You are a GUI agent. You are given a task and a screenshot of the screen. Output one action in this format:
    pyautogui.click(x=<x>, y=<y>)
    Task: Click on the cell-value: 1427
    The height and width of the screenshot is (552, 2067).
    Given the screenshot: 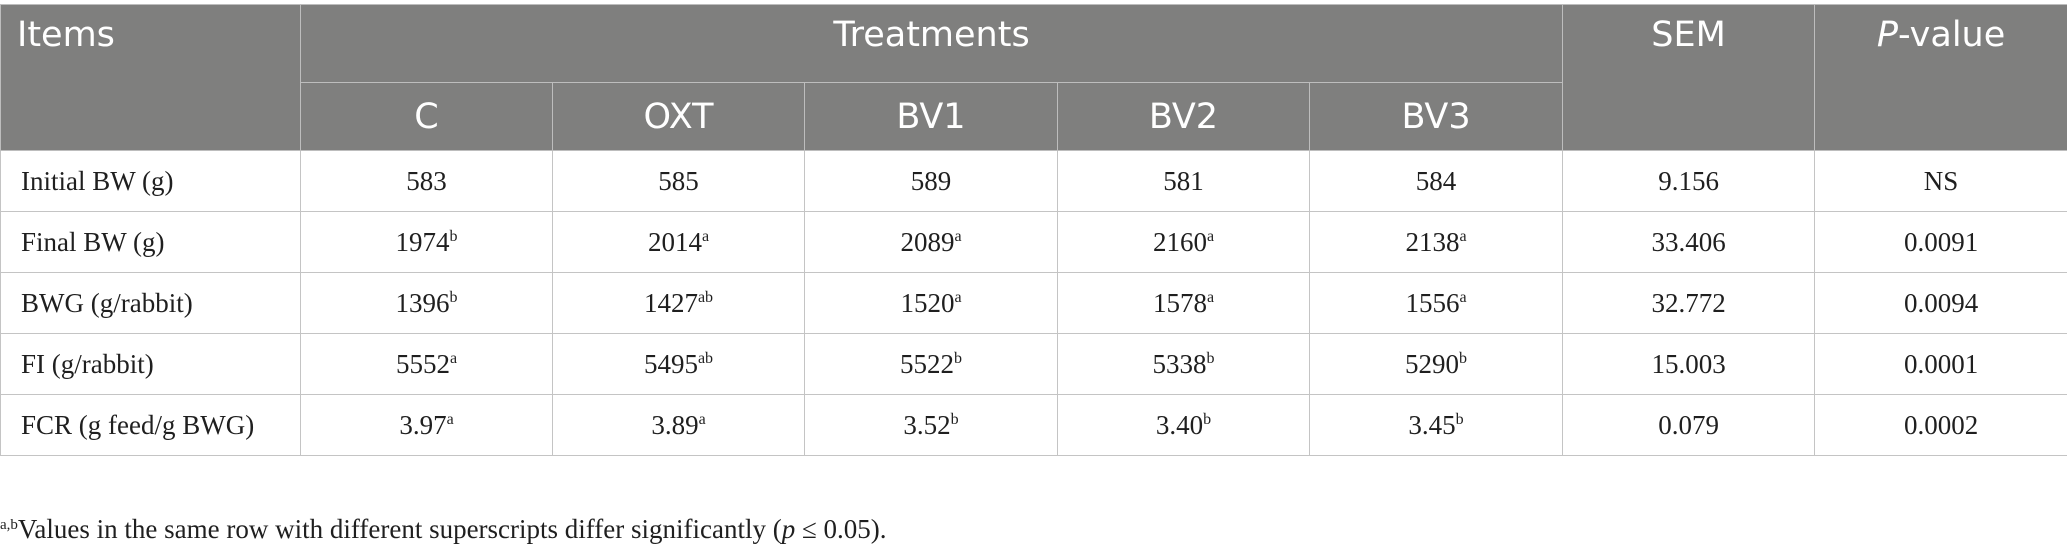 What is the action you would take?
    pyautogui.click(x=670, y=302)
    